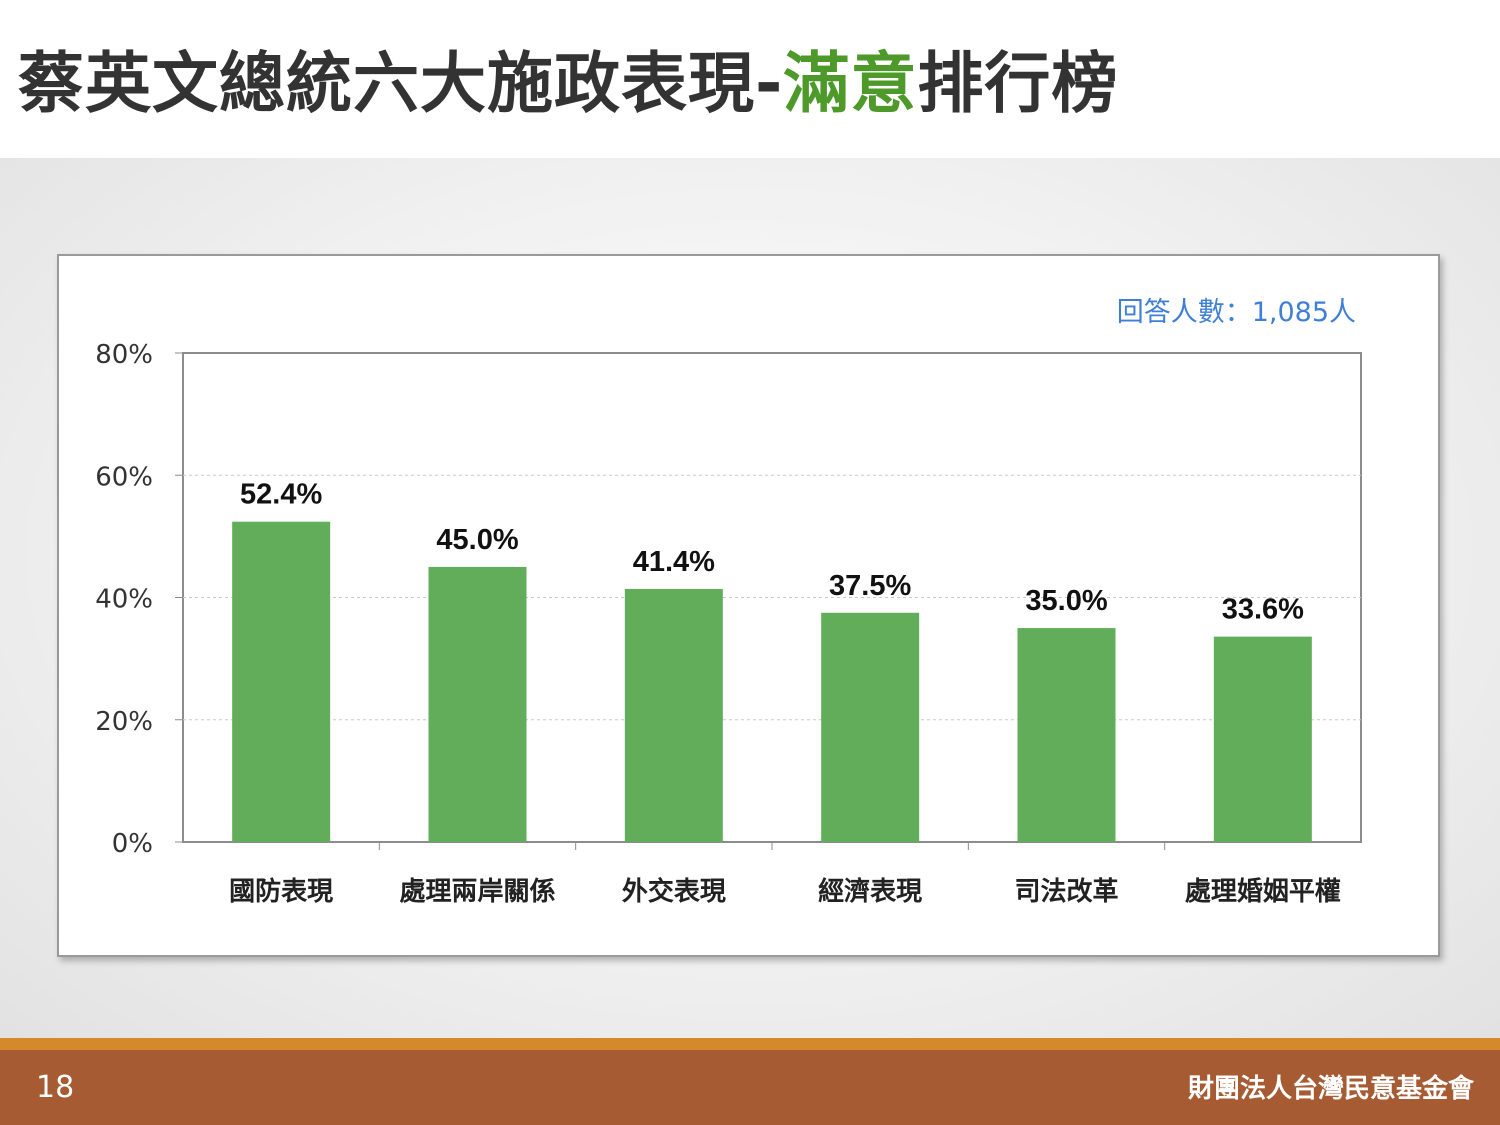 The height and width of the screenshot is (1125, 1500). What do you see at coordinates (1263, 892) in the screenshot?
I see `category-label: 處理婚姻平權` at bounding box center [1263, 892].